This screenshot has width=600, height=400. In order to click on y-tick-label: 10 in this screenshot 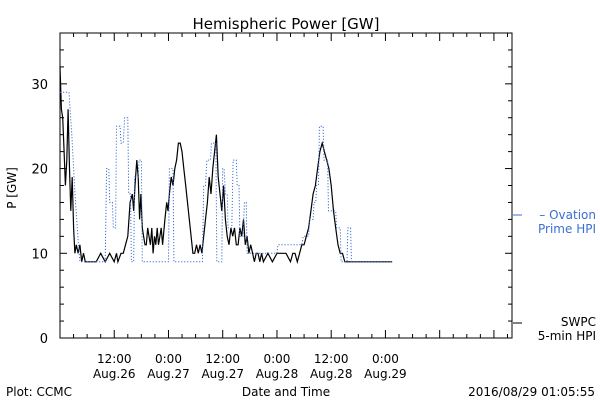, I will do `click(39, 254)`.